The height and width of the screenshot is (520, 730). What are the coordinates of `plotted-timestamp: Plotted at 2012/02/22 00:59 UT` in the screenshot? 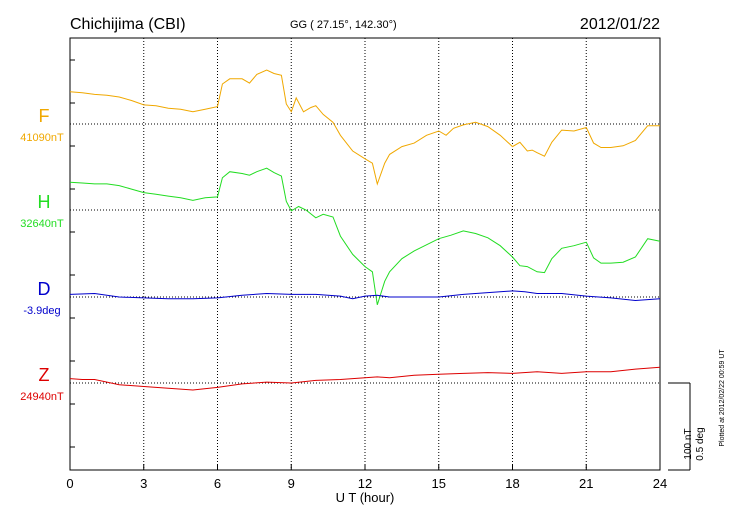 It's located at (722, 398).